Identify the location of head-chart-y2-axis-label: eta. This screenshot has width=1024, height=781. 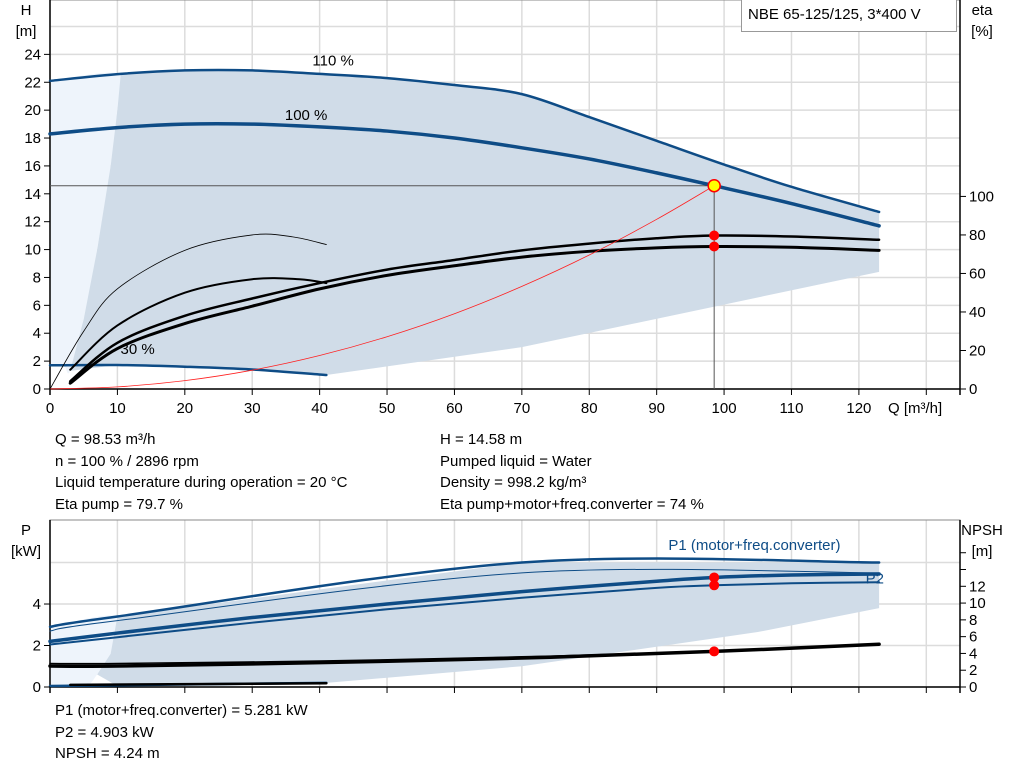
(983, 10).